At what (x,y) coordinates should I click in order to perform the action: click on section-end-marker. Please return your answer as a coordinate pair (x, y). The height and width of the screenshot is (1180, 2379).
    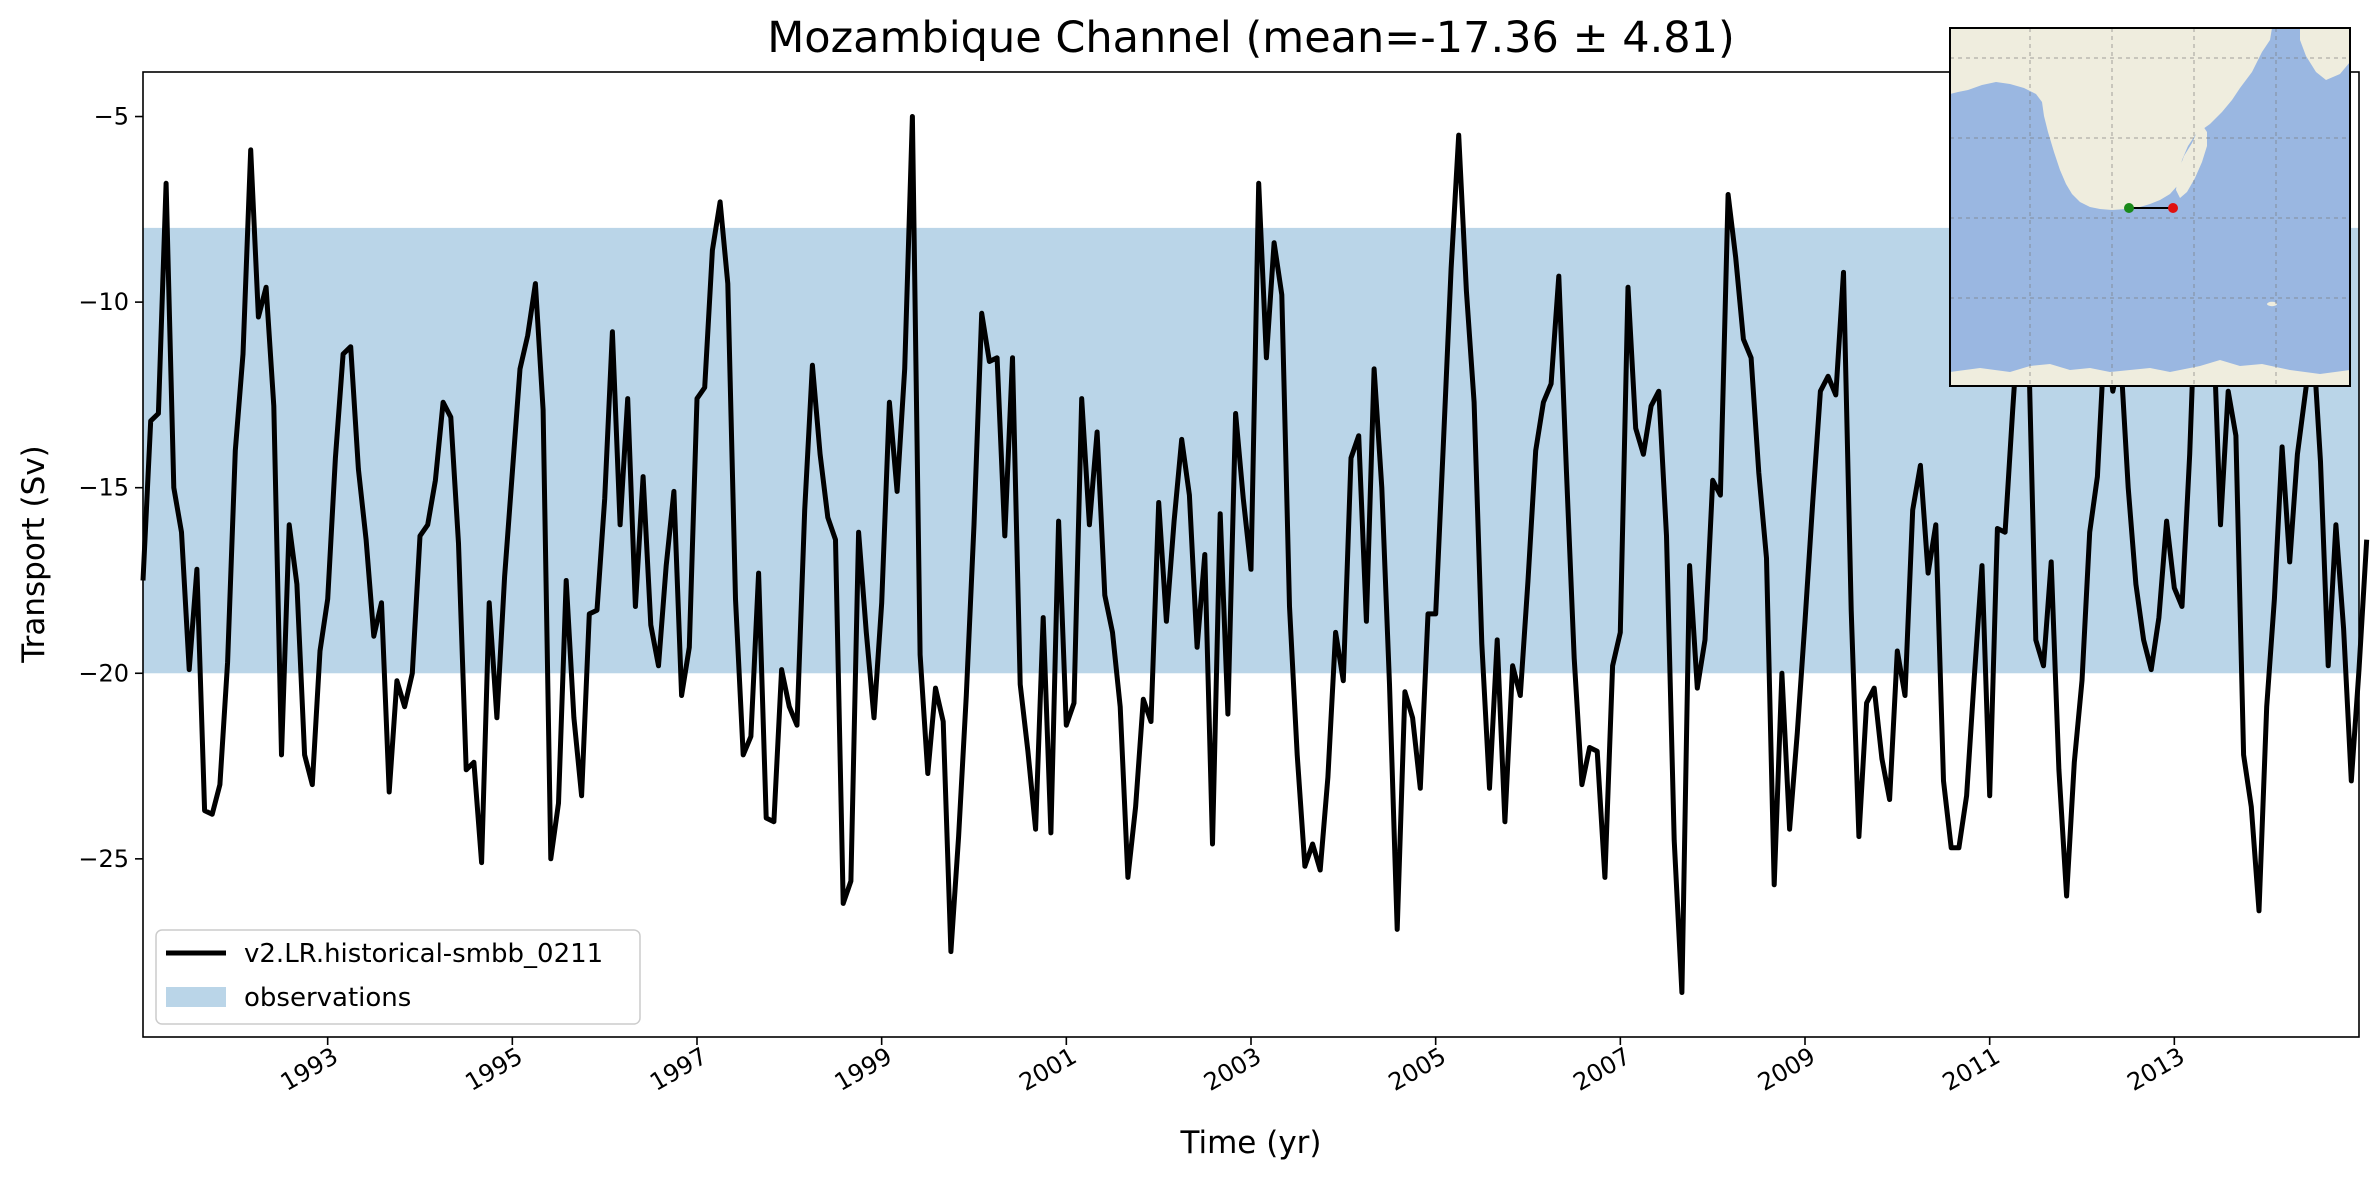
    Looking at the image, I should click on (2173, 208).